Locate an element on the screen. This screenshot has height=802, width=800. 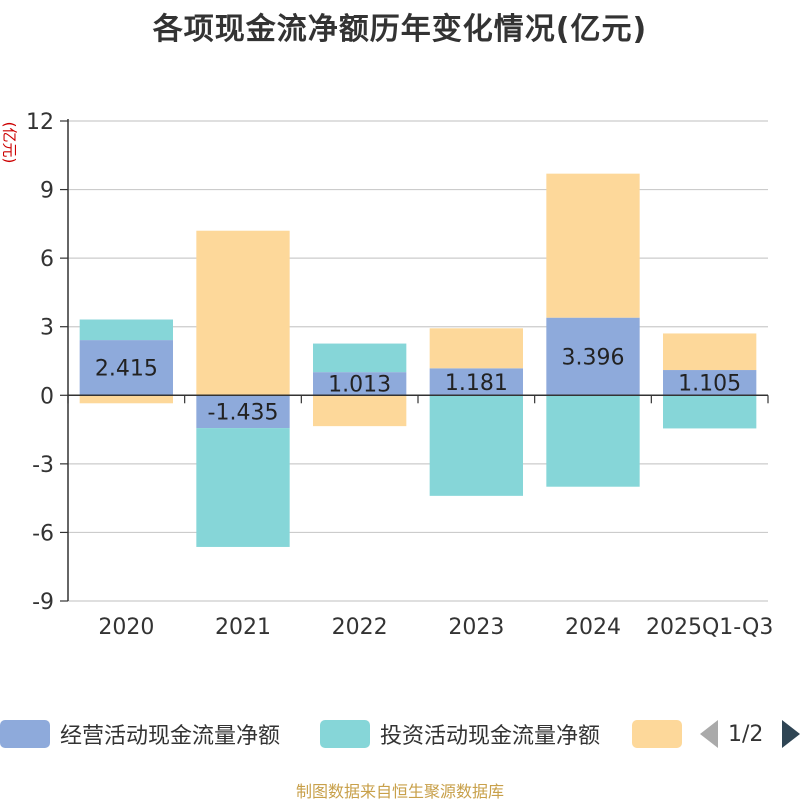
legend-item-operating: 经营活动现金流量净额 is located at coordinates (140, 734).